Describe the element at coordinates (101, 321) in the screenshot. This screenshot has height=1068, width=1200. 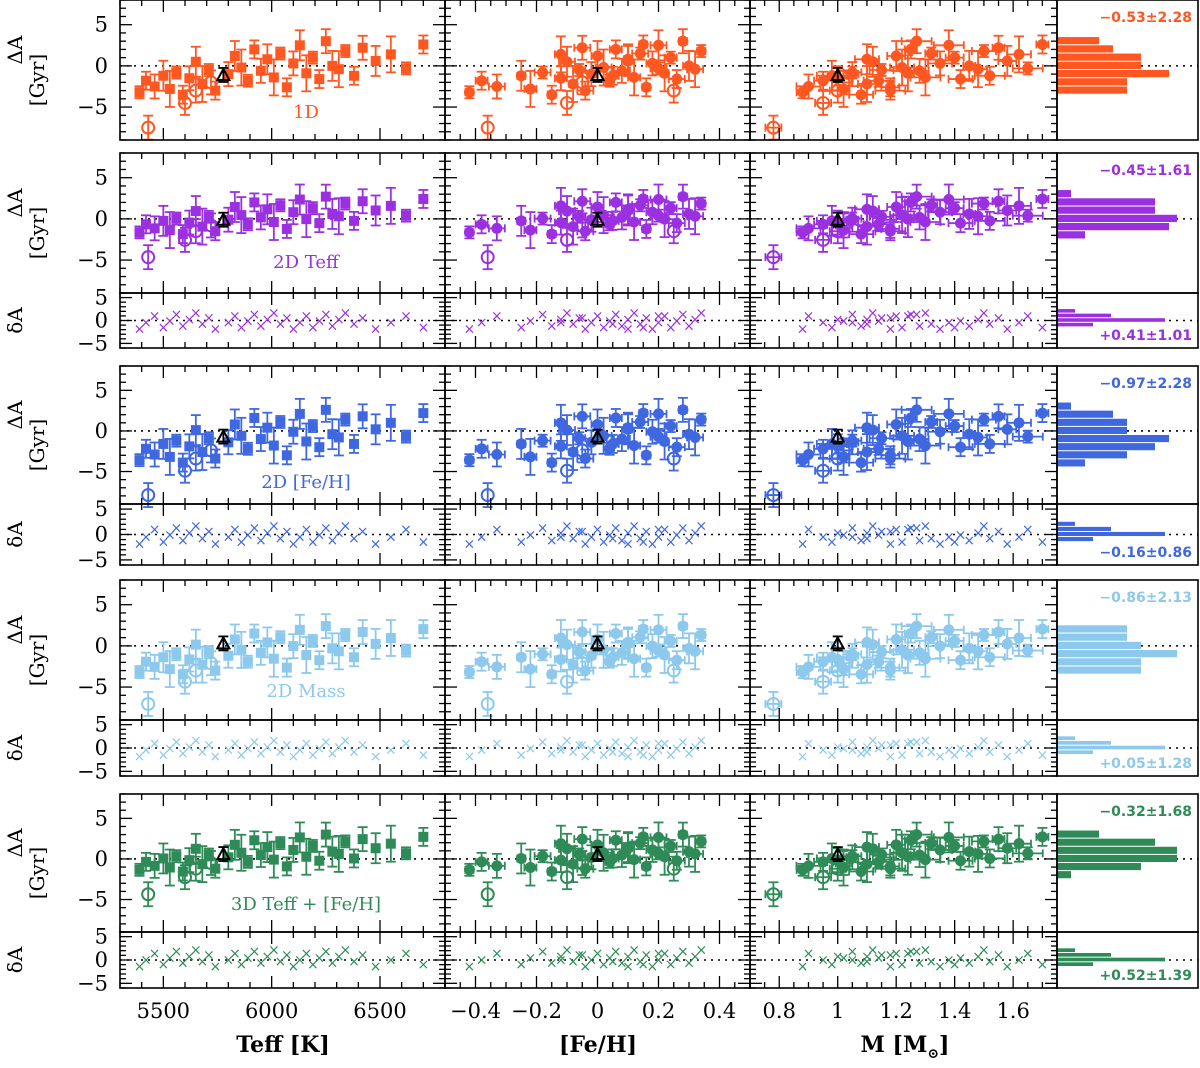
I see `y-tick-label: 0` at that location.